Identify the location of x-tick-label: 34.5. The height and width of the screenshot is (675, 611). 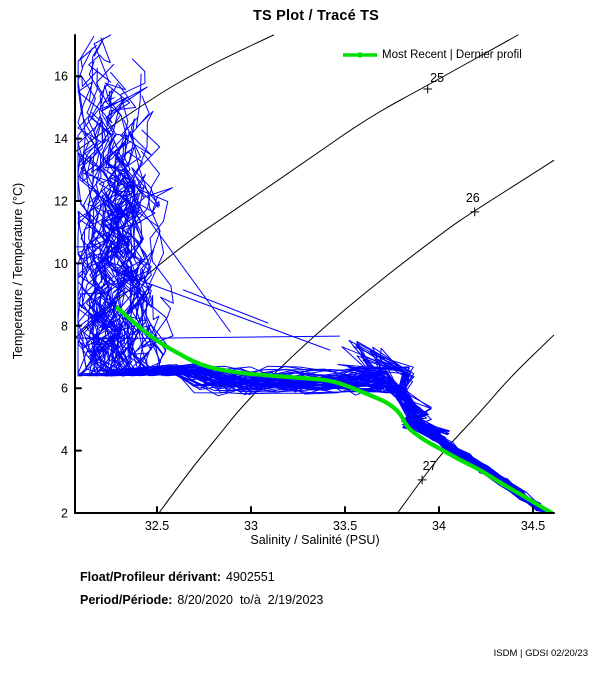
(533, 526).